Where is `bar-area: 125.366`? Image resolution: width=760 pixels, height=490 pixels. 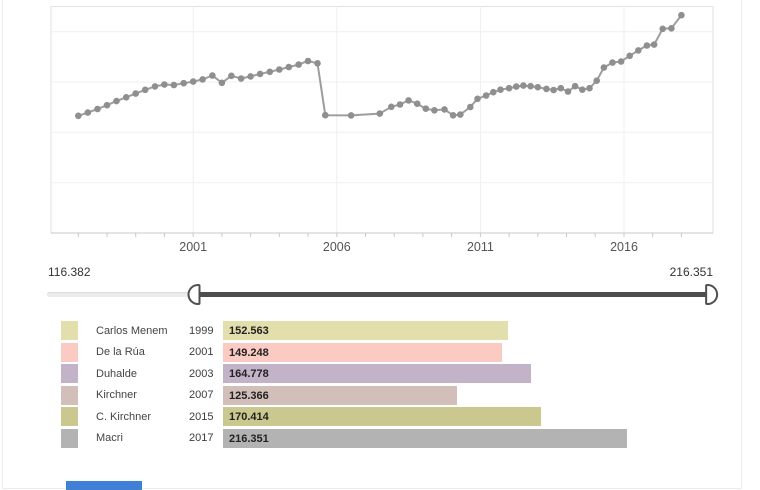 bar-area: 125.366 is located at coordinates (482, 395).